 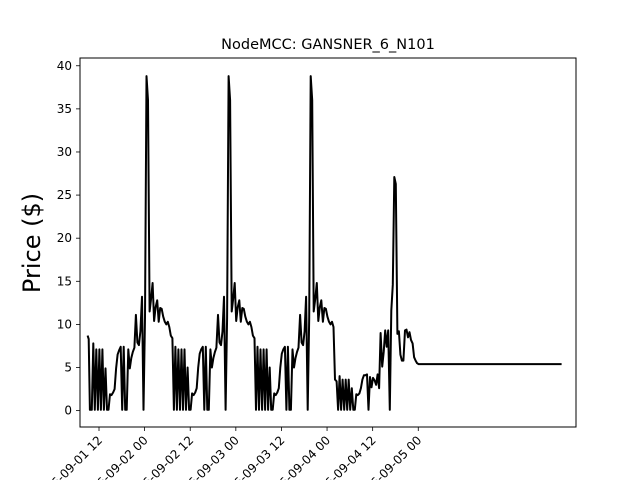 What do you see at coordinates (64, 152) in the screenshot?
I see `y-tick-label: 30` at bounding box center [64, 152].